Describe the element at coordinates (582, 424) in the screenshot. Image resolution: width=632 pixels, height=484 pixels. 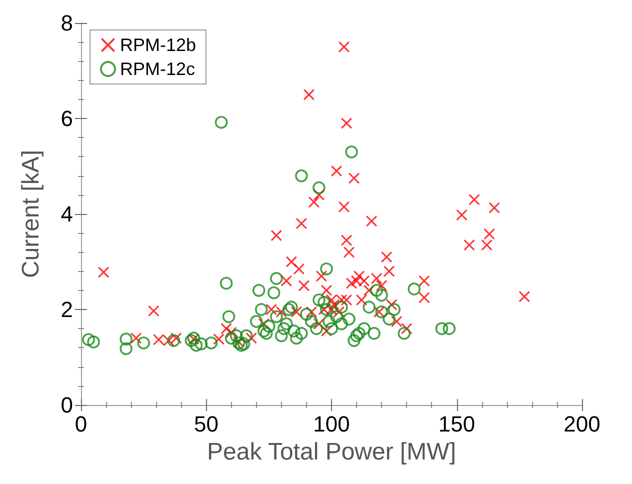
I see `x-tick-label: 200` at that location.